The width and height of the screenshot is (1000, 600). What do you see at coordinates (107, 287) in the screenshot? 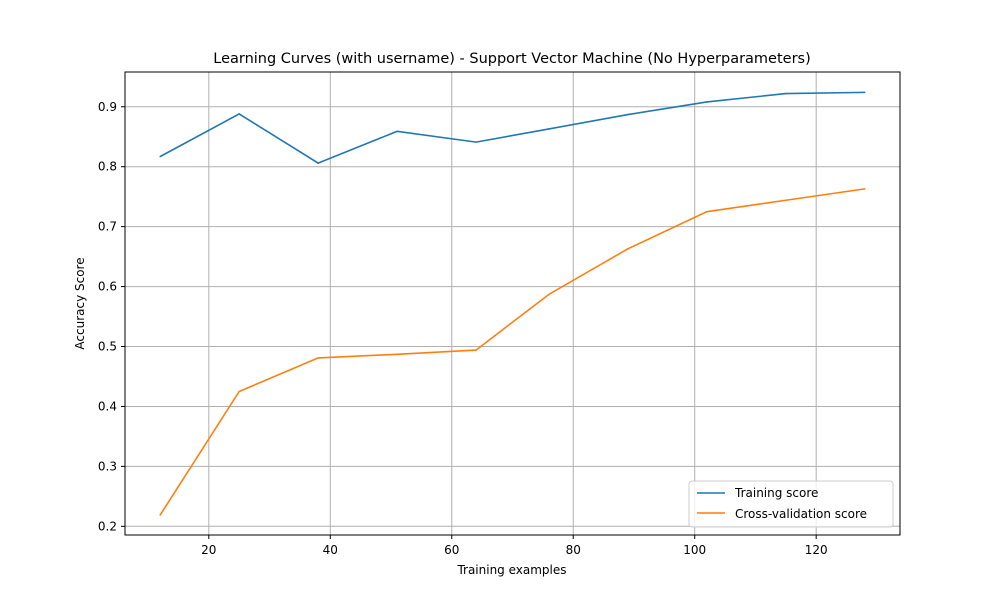
I see `y-tick-label: 0.6` at bounding box center [107, 287].